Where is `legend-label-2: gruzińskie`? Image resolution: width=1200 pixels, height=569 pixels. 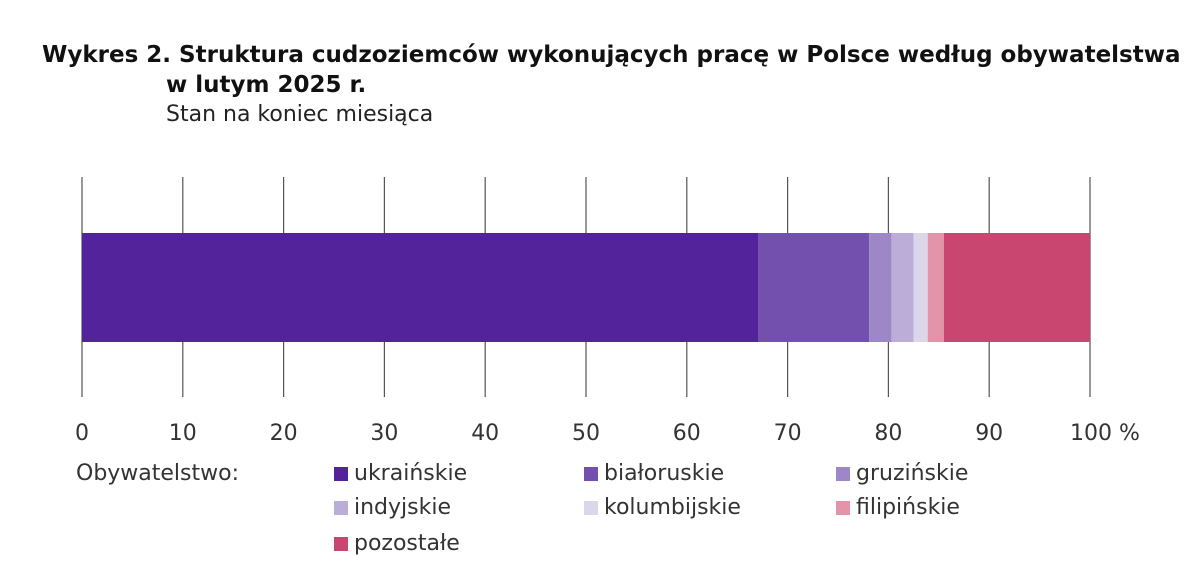
legend-label-2: gruzińskie is located at coordinates (912, 473).